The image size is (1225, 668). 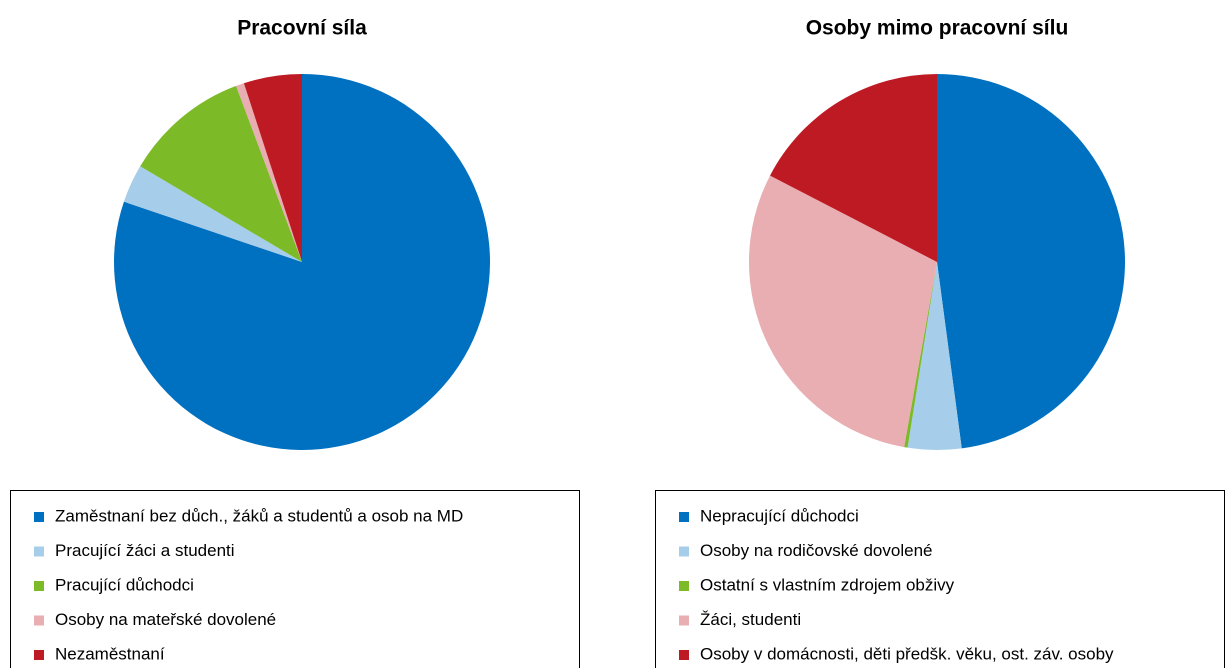 What do you see at coordinates (145, 550) in the screenshot?
I see `legend-label: Pracující žáci a studenti` at bounding box center [145, 550].